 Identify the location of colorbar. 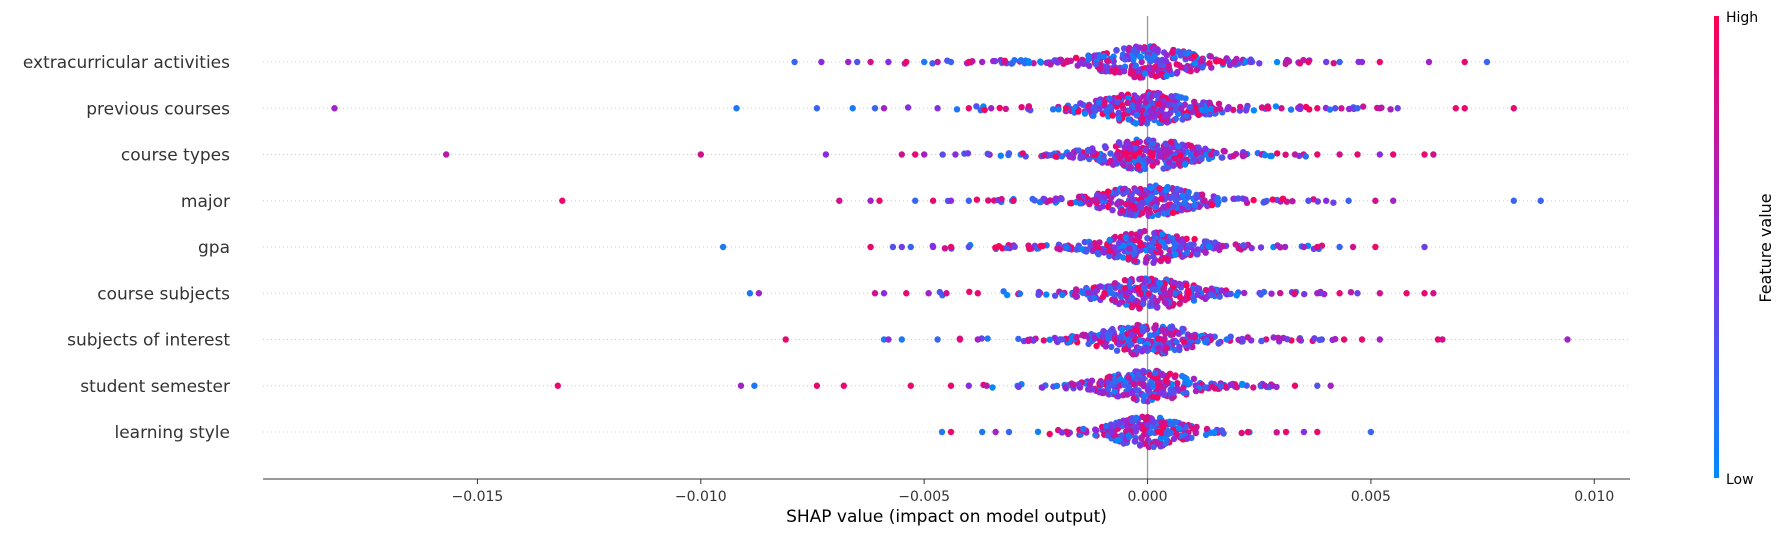
(1716, 247).